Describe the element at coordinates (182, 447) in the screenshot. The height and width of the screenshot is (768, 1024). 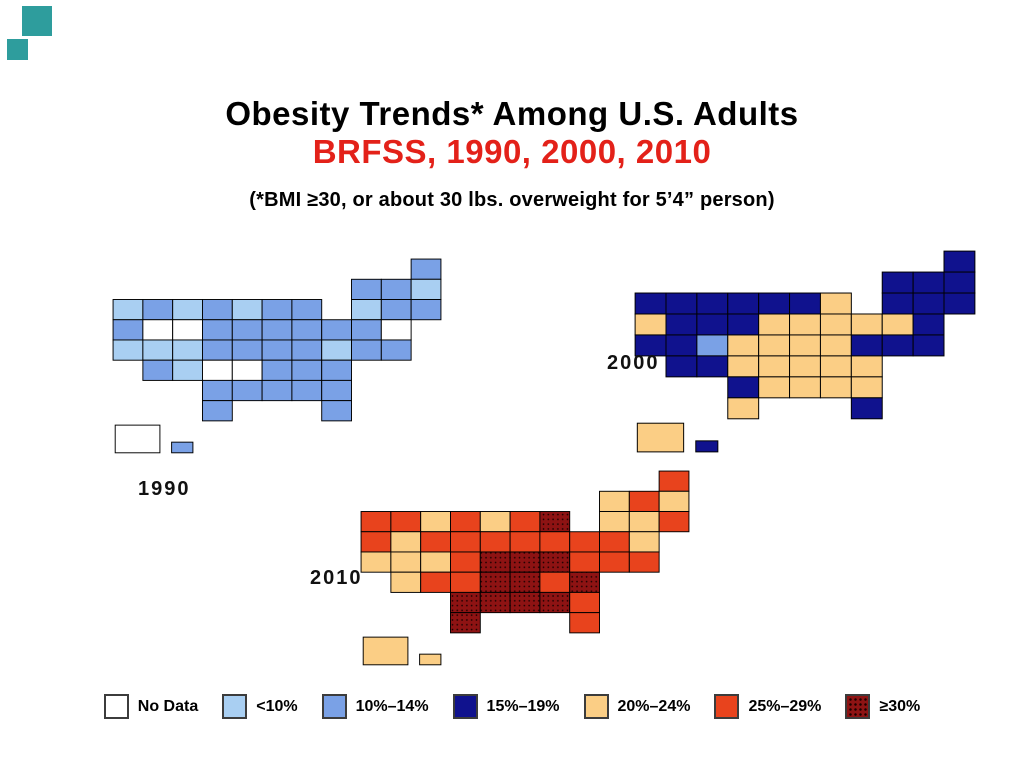
I see `state-HI` at that location.